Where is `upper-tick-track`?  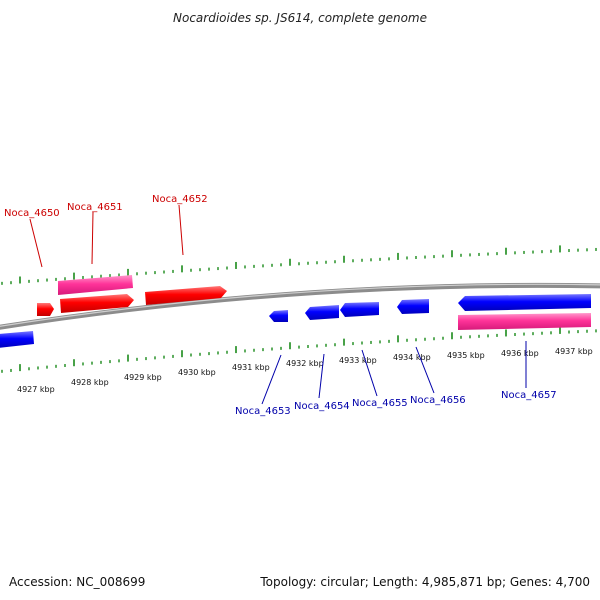
upper-tick-track is located at coordinates (299, 265).